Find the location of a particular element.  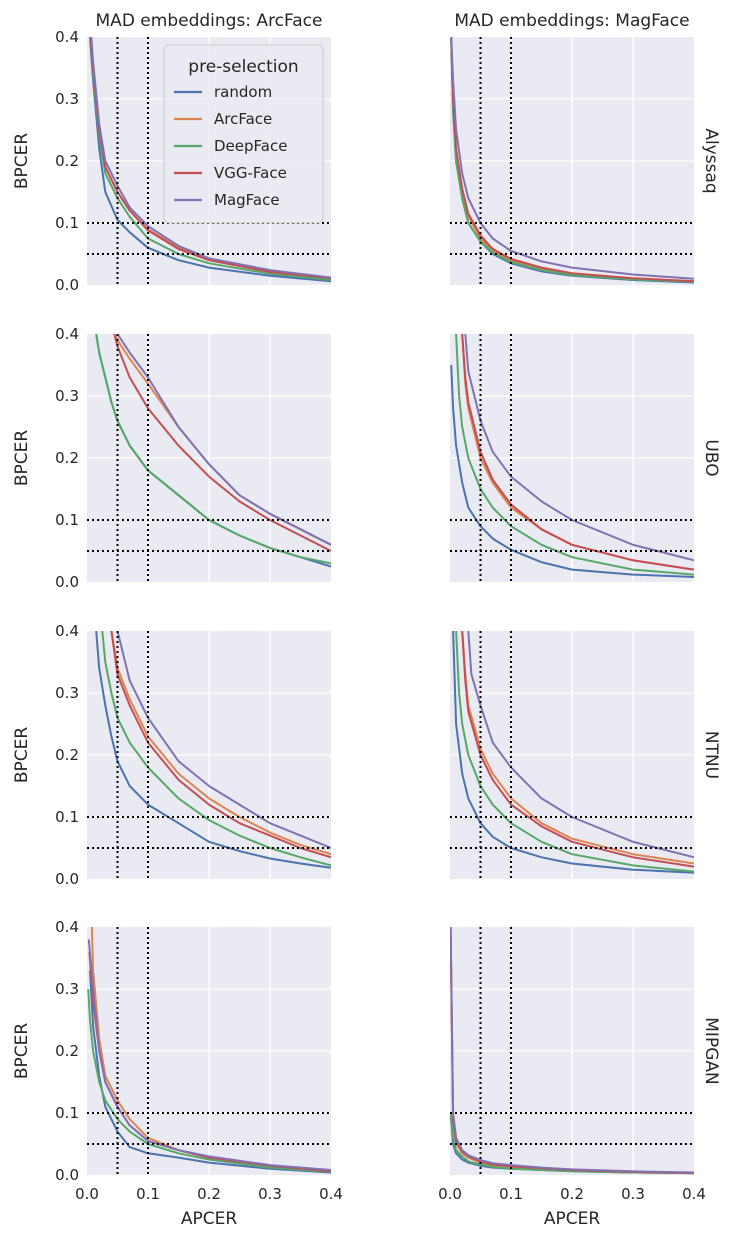

panel-mipgan-magface is located at coordinates (572, 1051).